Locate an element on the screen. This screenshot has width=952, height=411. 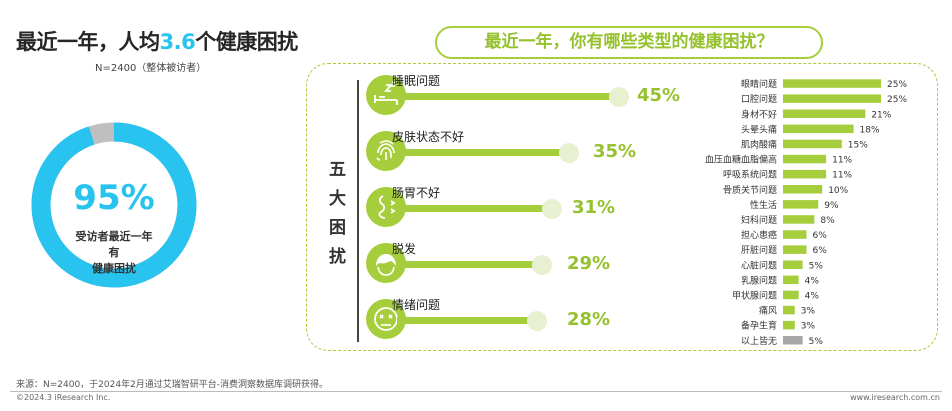
top-item-value: 45% is located at coordinates (659, 95).